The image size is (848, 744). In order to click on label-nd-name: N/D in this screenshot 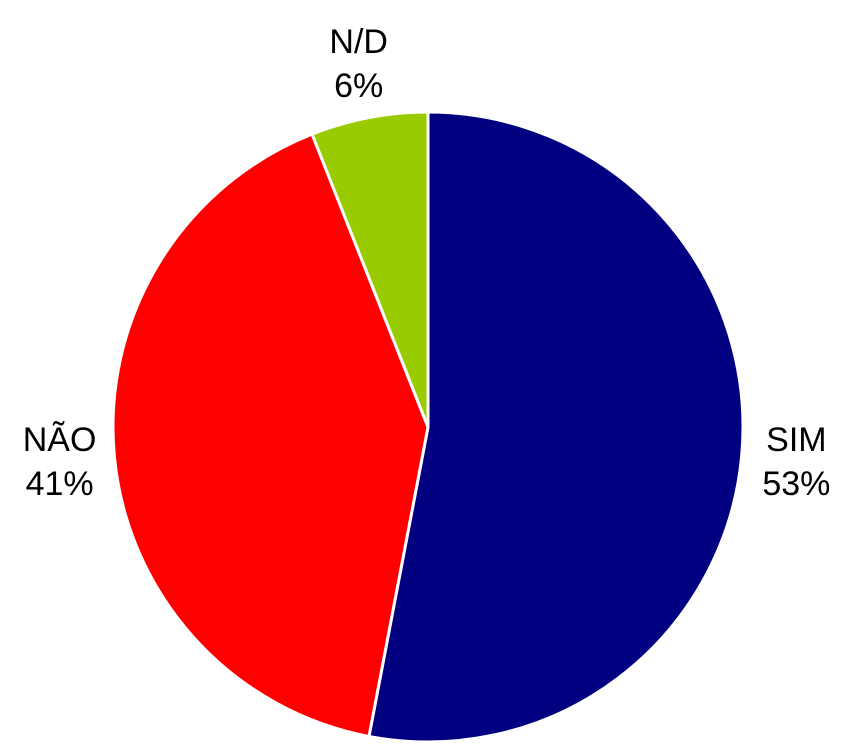, I will do `click(358, 42)`.